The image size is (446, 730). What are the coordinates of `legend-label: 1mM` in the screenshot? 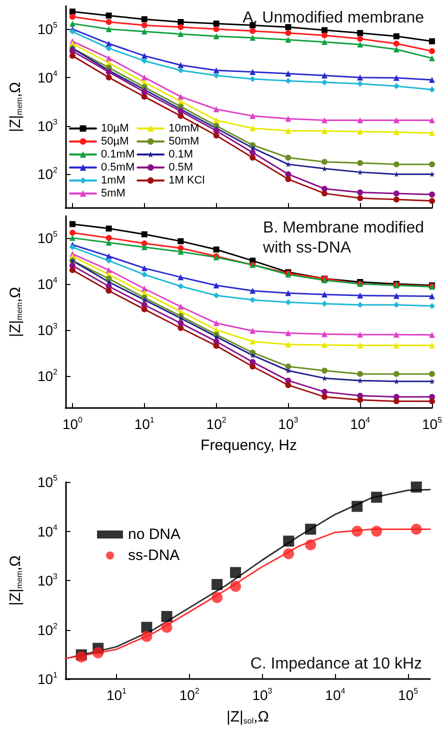 It's located at (113, 180).